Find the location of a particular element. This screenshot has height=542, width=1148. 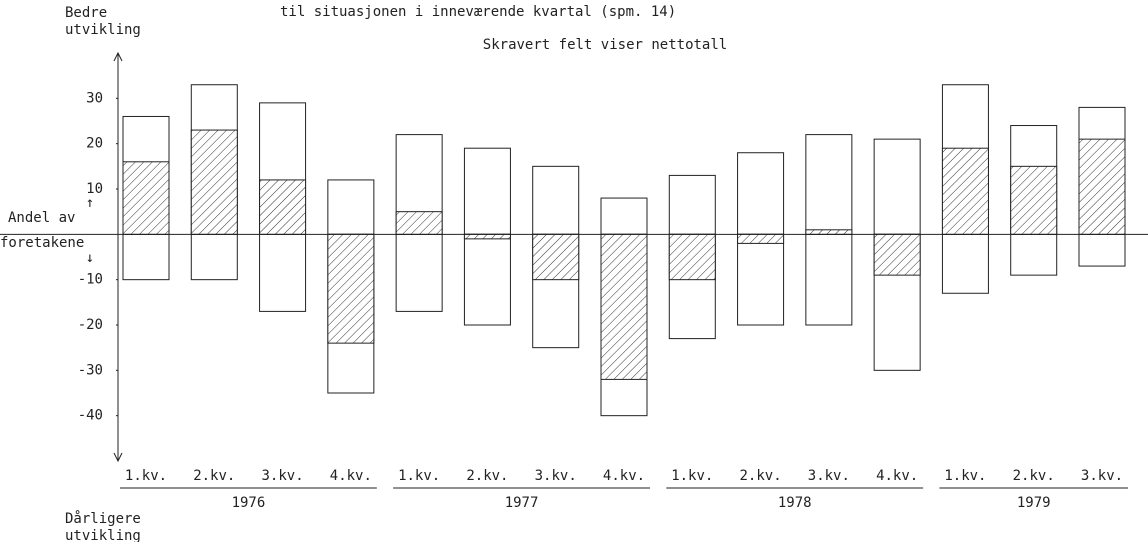

y-axis-label: Andel av is located at coordinates (41, 218).